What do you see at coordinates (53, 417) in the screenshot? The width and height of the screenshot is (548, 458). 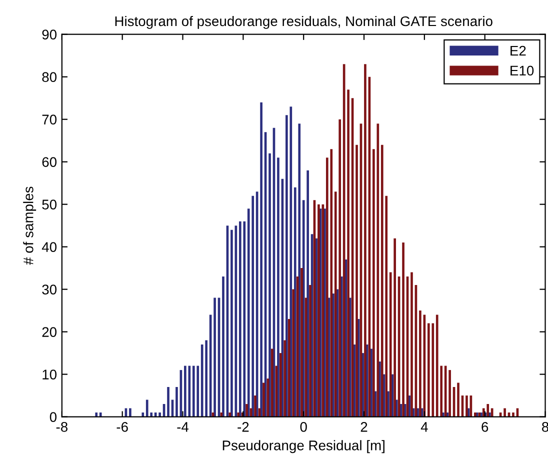 I see `y-tick-label: 0` at bounding box center [53, 417].